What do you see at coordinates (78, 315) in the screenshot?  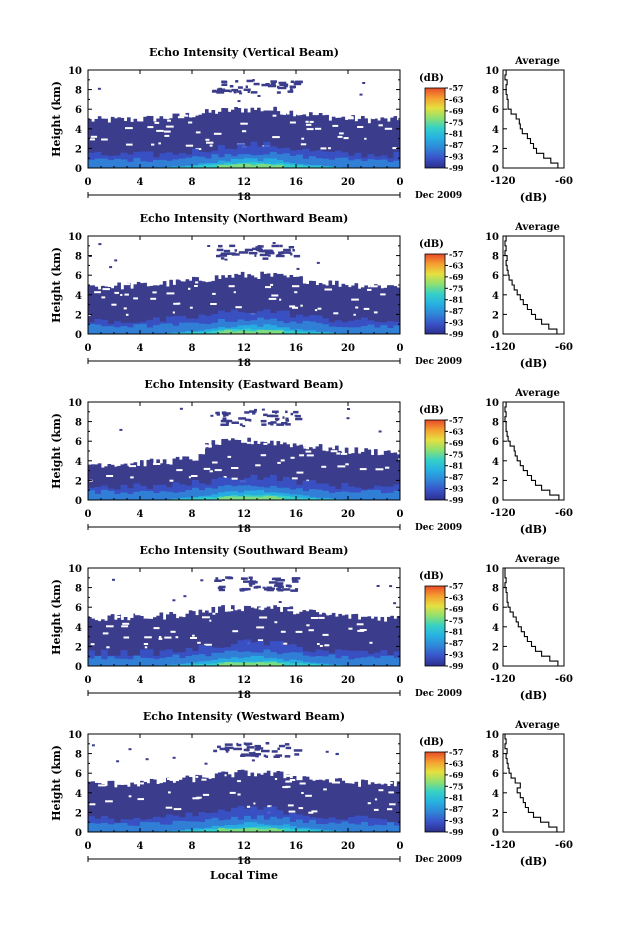 I see `y-tick-label: 2` at bounding box center [78, 315].